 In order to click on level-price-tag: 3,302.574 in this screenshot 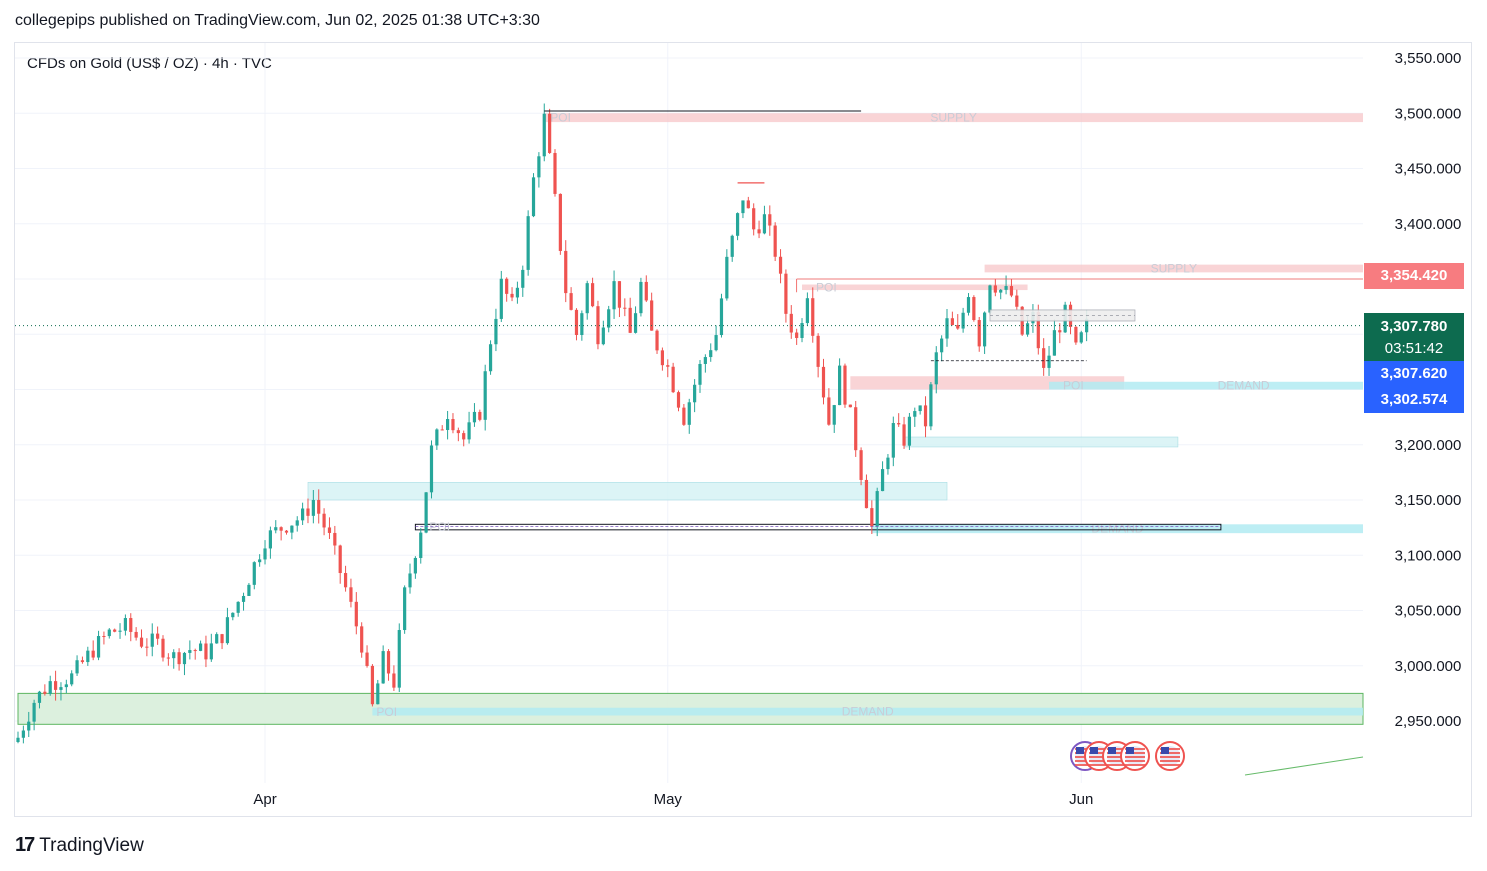, I will do `click(1414, 400)`.